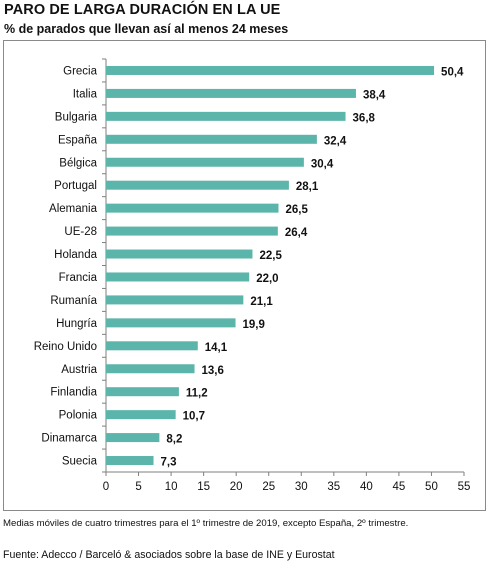 The width and height of the screenshot is (493, 567). What do you see at coordinates (78, 140) in the screenshot?
I see `category-label: España` at bounding box center [78, 140].